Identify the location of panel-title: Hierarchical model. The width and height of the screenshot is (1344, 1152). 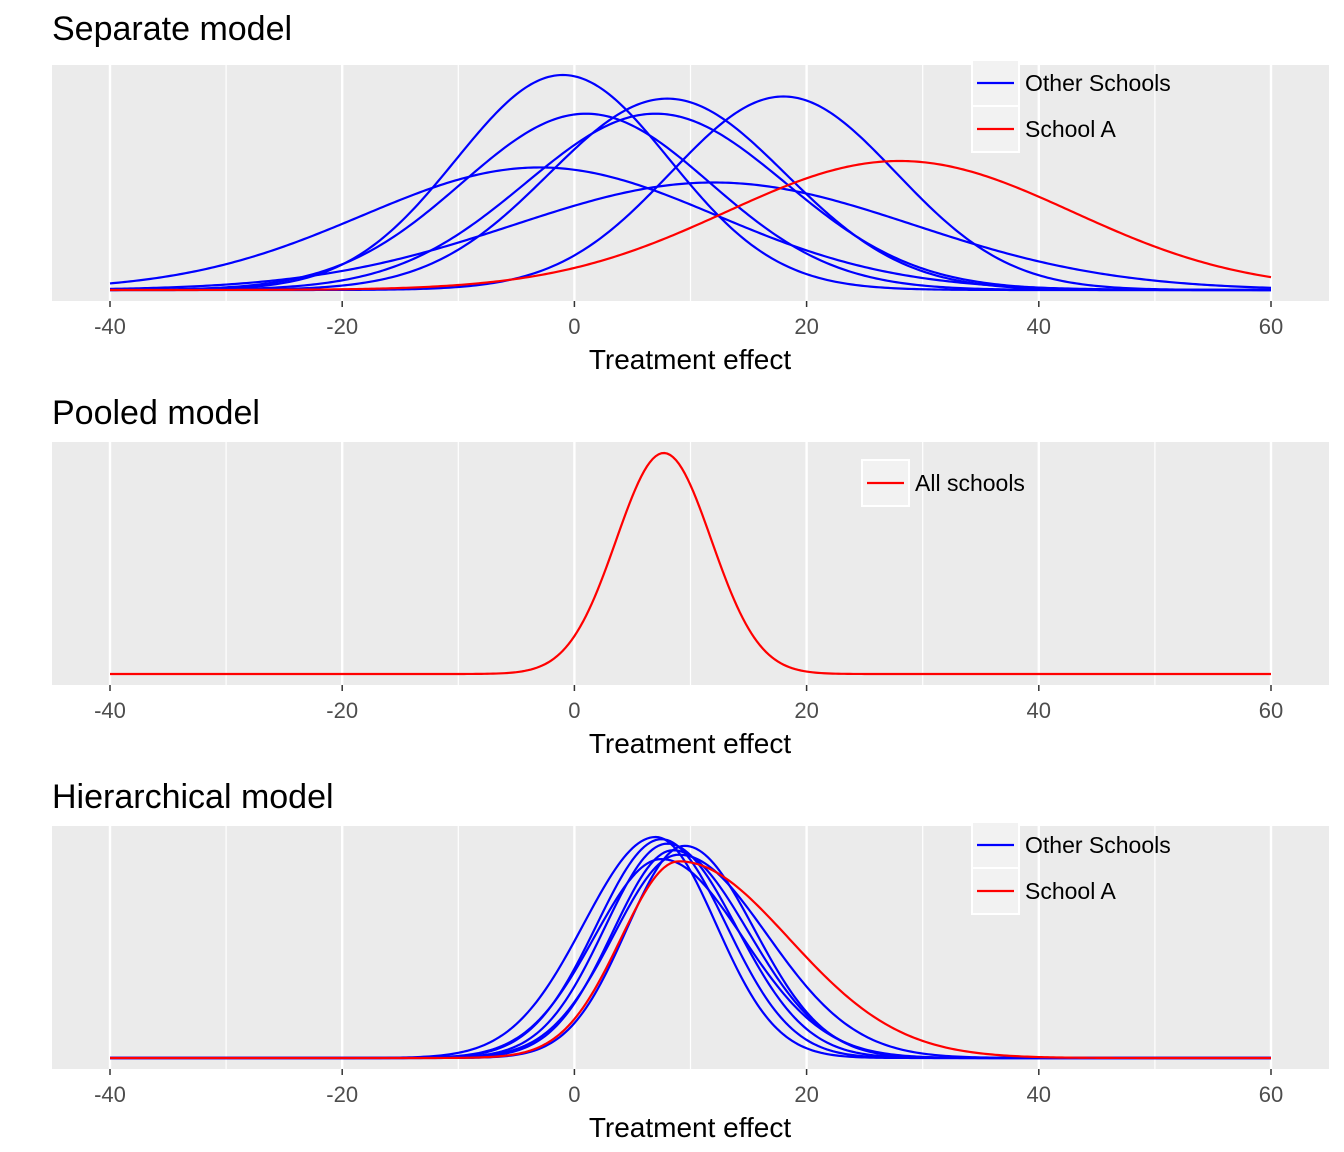
(193, 797).